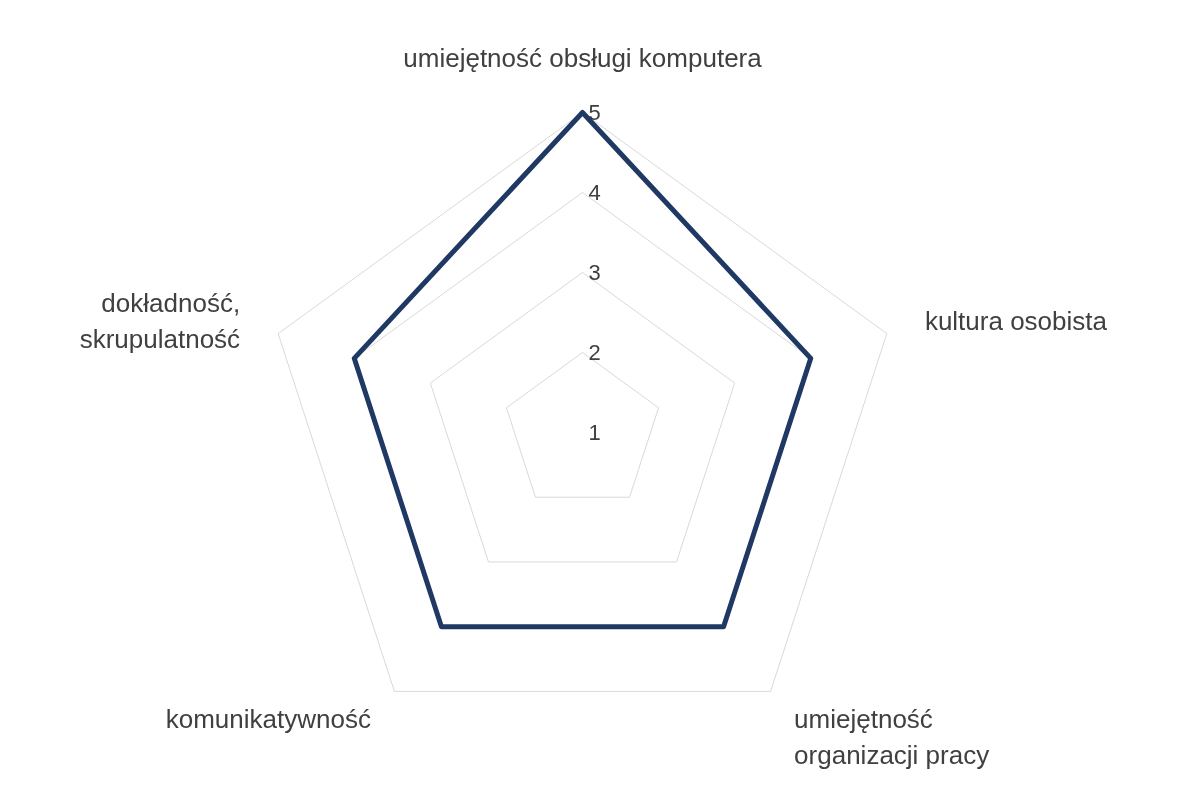 The image size is (1189, 812). Describe the element at coordinates (594, 432) in the screenshot. I see `y-tick-label: 1` at that location.